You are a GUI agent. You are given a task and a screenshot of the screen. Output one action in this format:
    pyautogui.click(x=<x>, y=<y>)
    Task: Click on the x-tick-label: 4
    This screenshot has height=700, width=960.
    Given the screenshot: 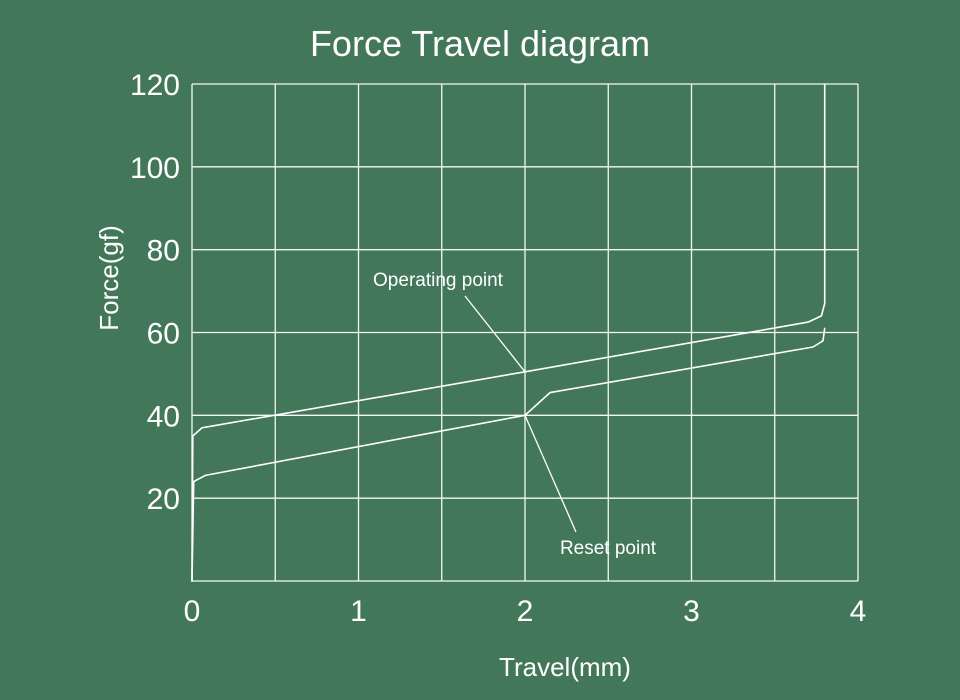 What is the action you would take?
    pyautogui.click(x=858, y=611)
    